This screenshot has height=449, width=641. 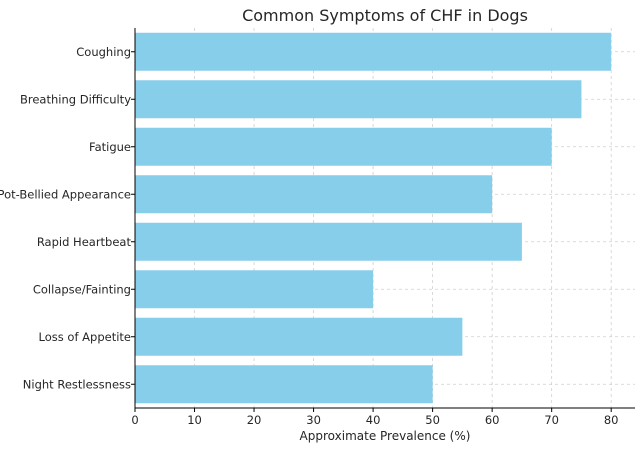 I want to click on x-tick-label: 0, so click(x=134, y=420).